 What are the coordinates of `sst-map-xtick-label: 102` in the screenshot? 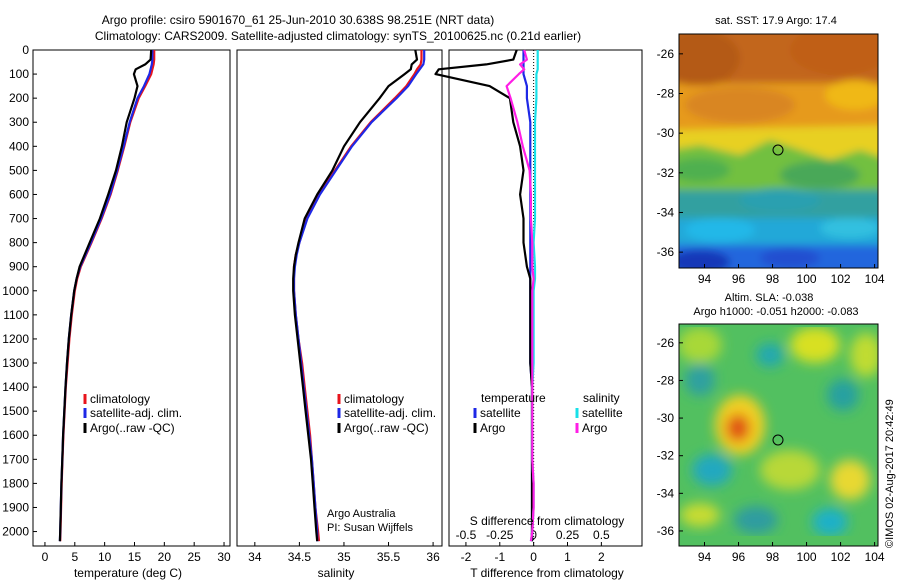 It's located at (841, 279).